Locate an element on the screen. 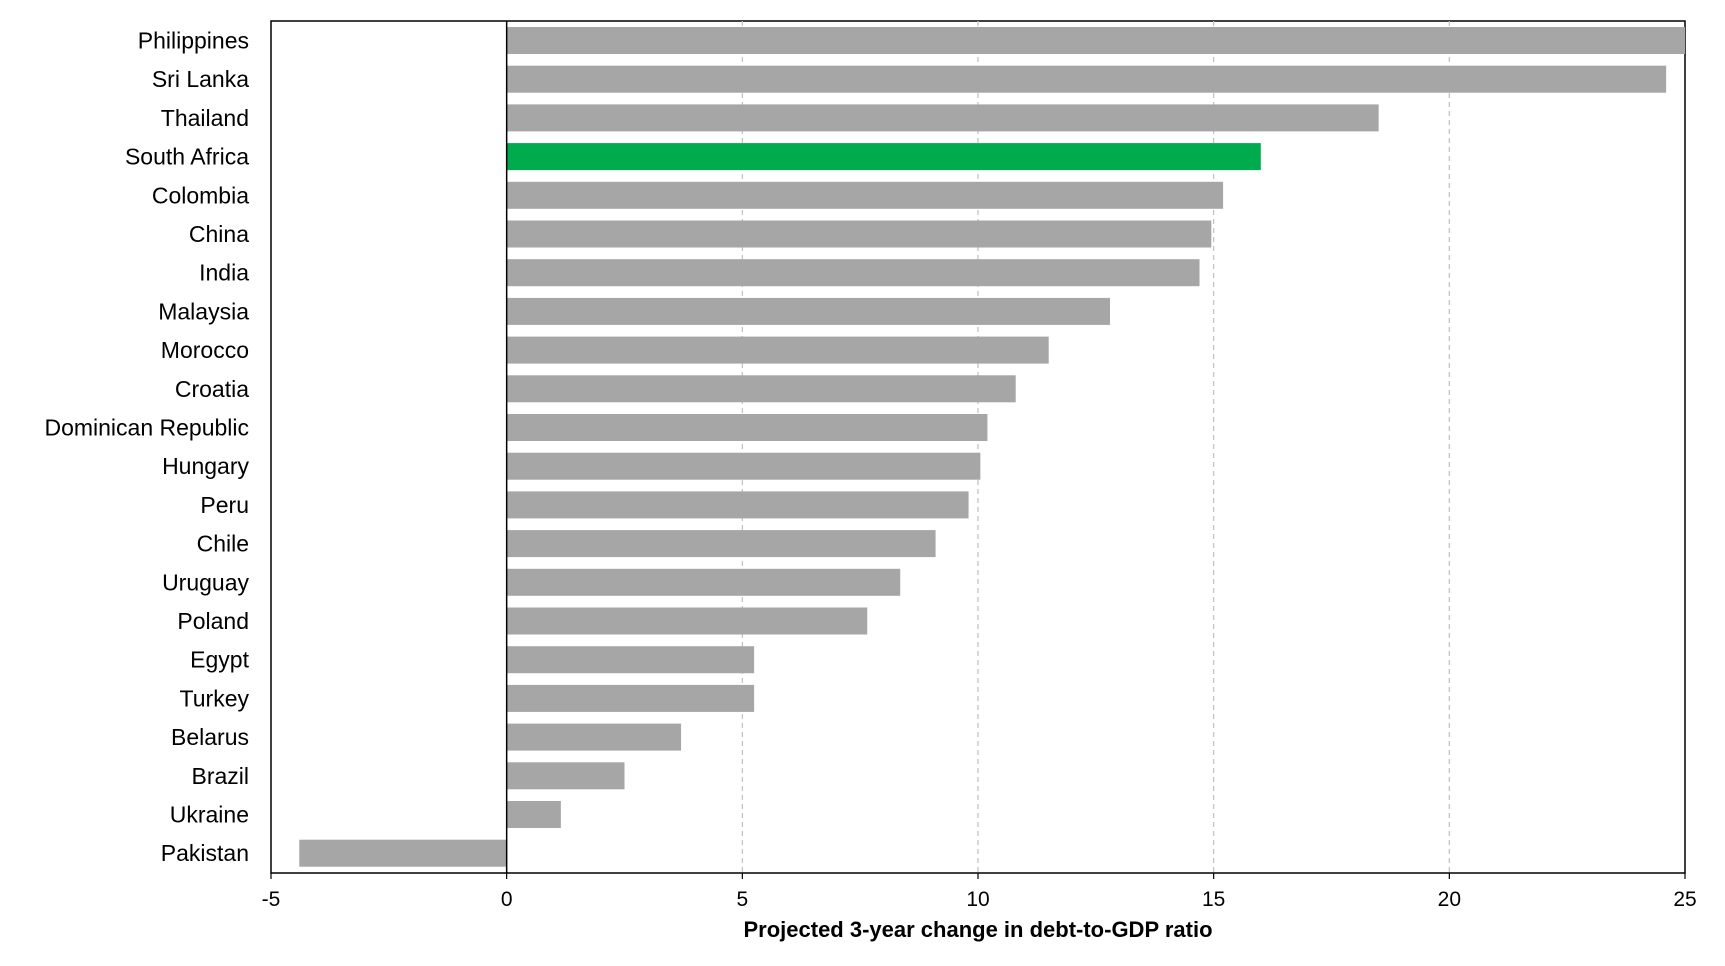  bar-hungary is located at coordinates (743, 466).